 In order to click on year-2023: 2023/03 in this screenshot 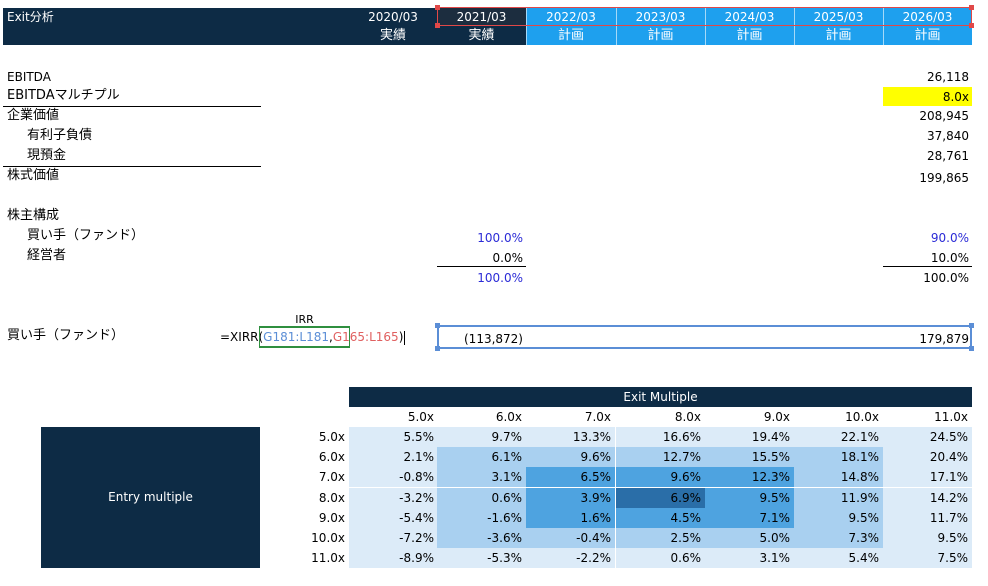, I will do `click(660, 17)`.